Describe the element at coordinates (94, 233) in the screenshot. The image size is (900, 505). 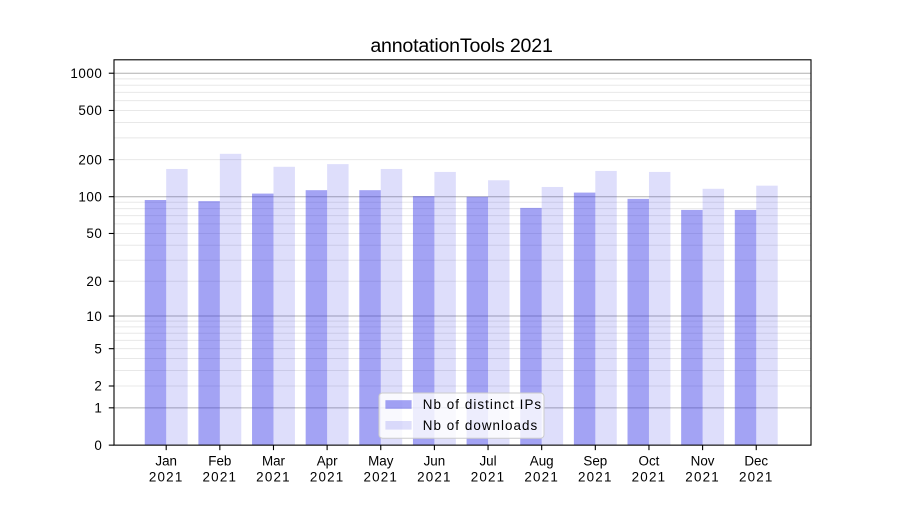
I see `svg-text: 50` at that location.